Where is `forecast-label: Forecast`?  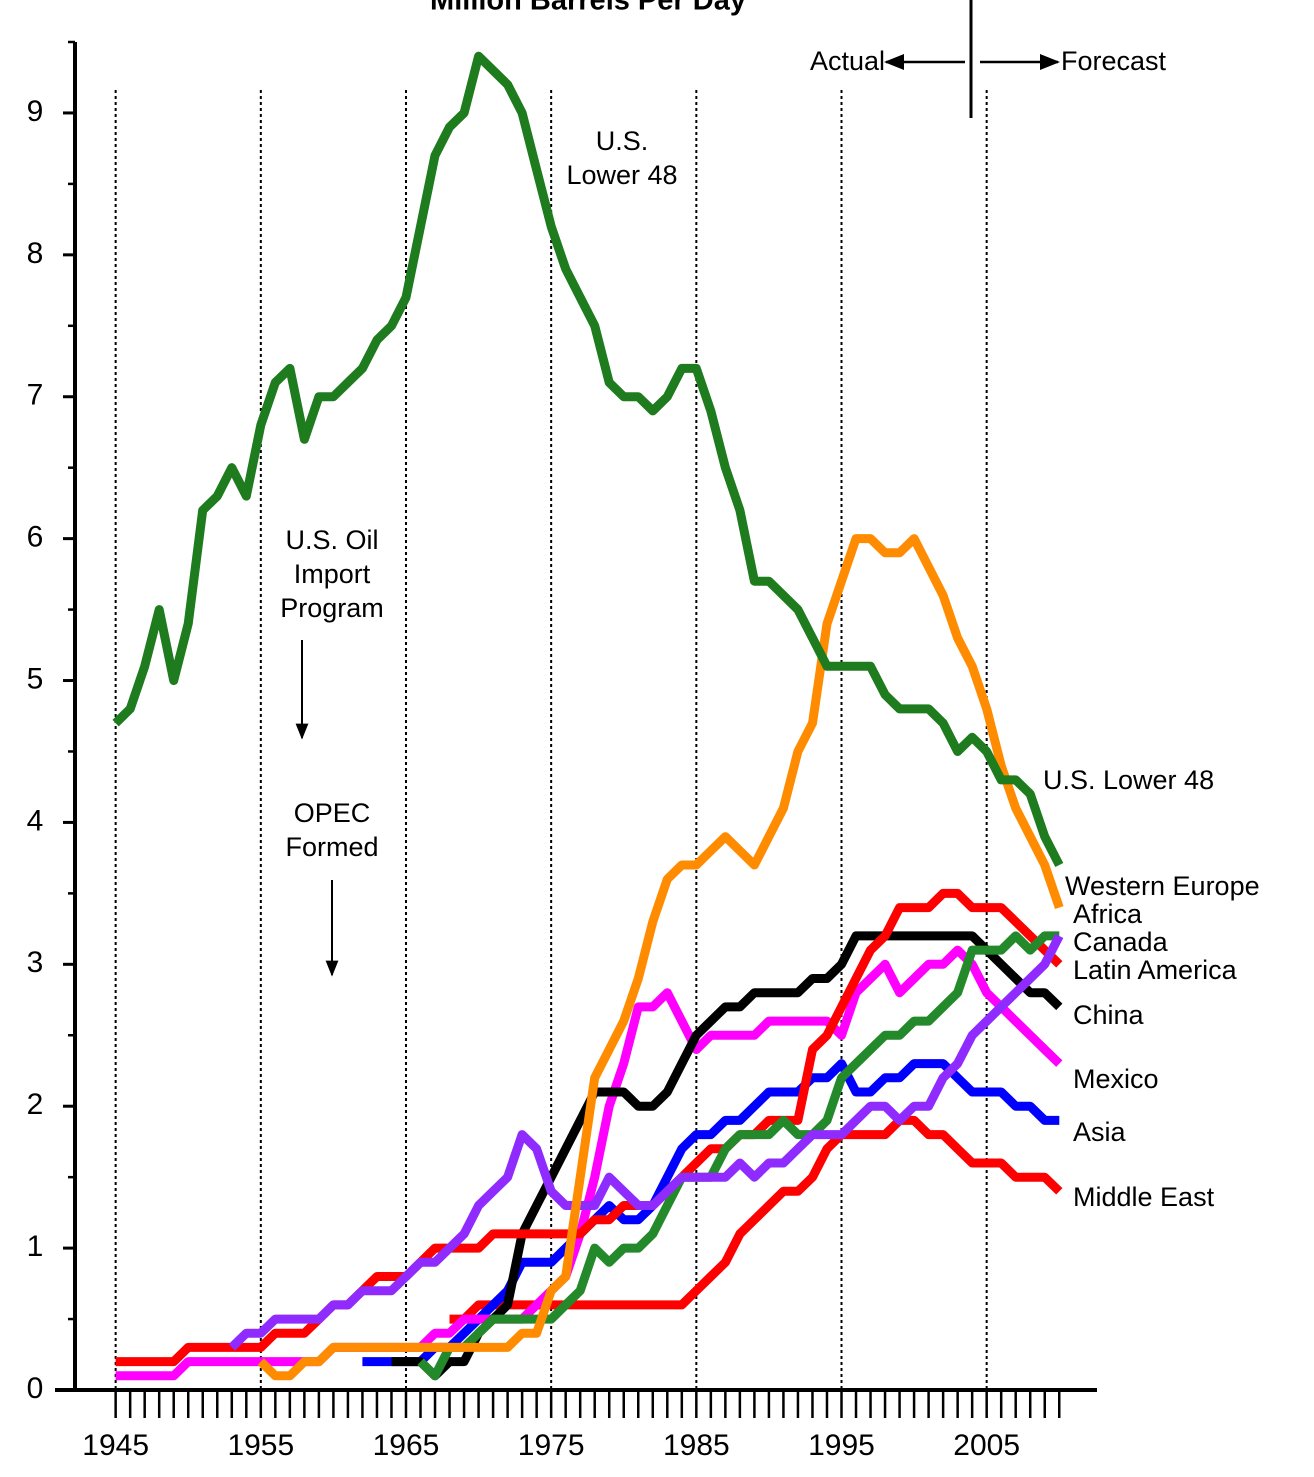
forecast-label: Forecast is located at coordinates (1114, 61).